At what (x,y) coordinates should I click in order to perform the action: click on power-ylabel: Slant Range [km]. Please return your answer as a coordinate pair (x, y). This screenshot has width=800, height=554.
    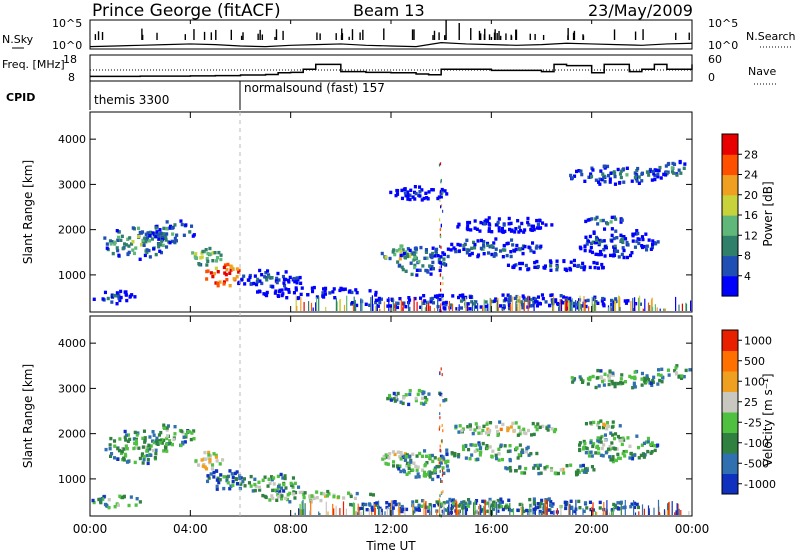
    Looking at the image, I should click on (28, 212).